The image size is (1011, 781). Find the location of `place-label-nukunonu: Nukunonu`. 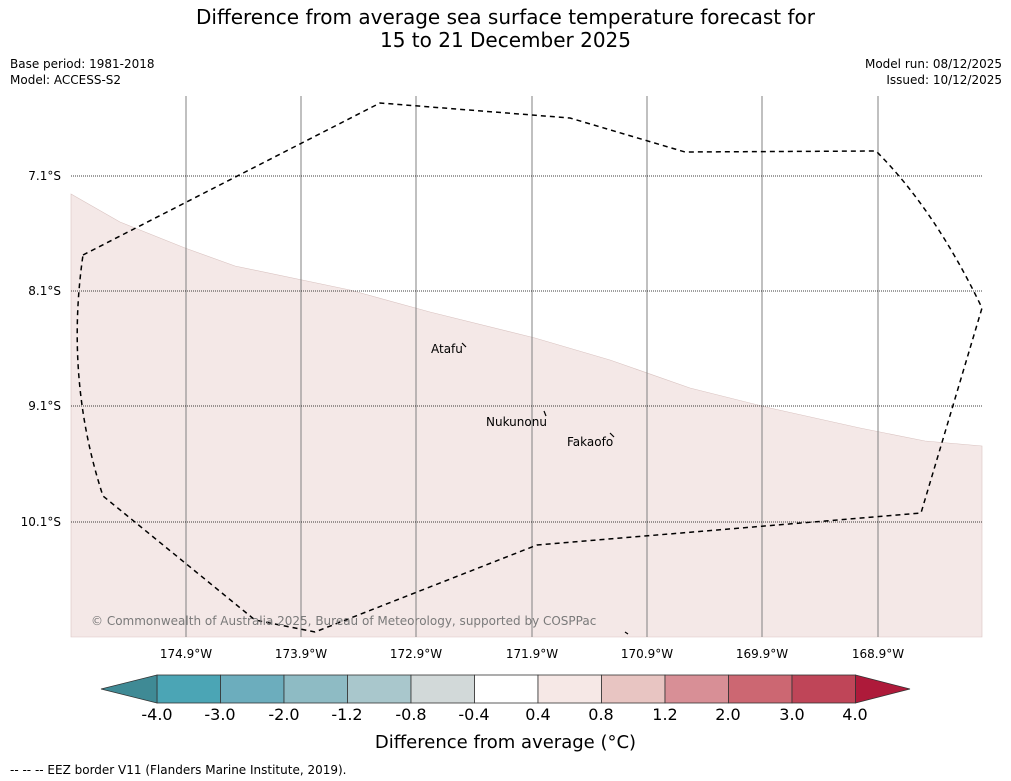

place-label-nukunonu: Nukunonu is located at coordinates (516, 422).